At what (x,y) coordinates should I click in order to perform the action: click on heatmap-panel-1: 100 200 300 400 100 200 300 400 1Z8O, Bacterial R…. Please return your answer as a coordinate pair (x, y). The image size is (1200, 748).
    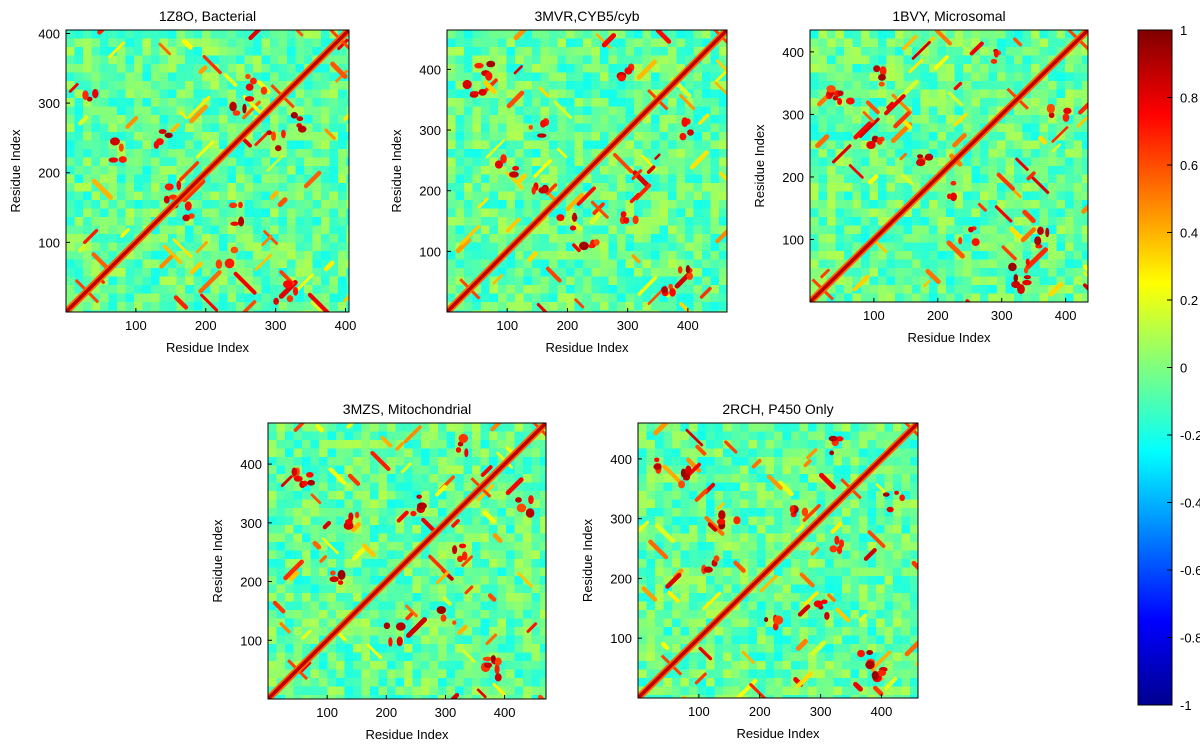
    Looking at the image, I should click on (182, 181).